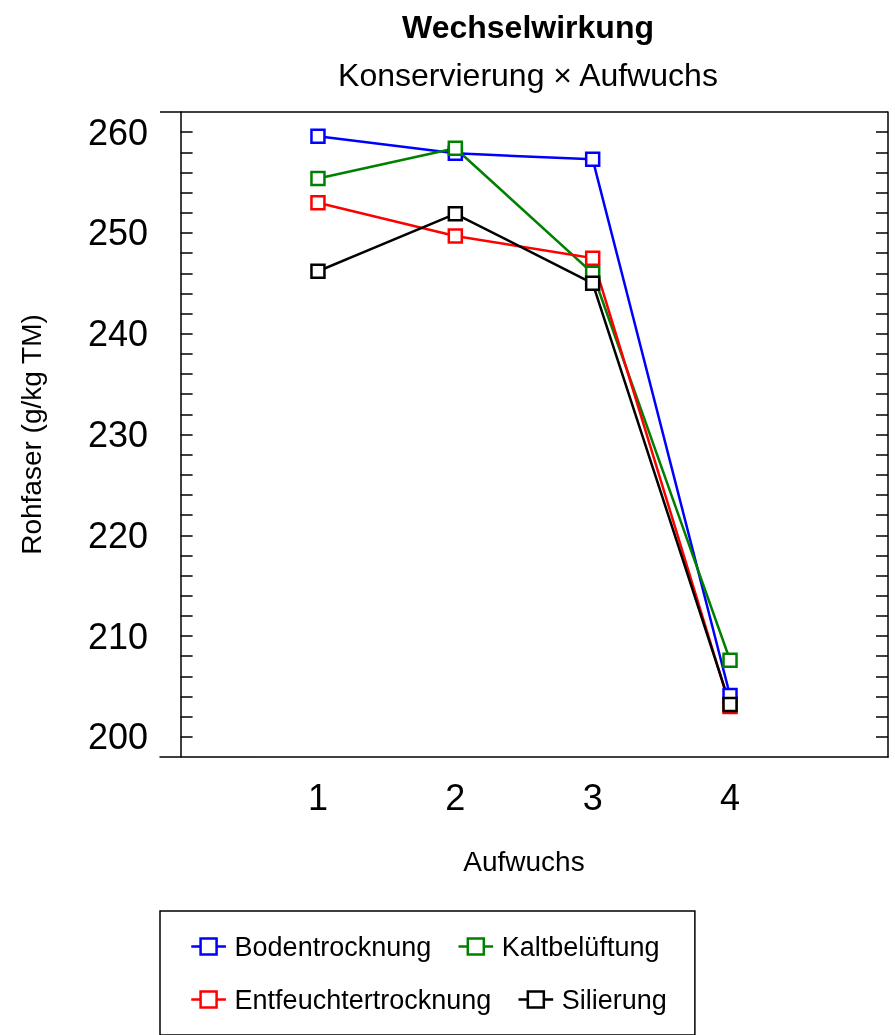  Describe the element at coordinates (317, 797) in the screenshot. I see `x-tick-label: 1` at that location.